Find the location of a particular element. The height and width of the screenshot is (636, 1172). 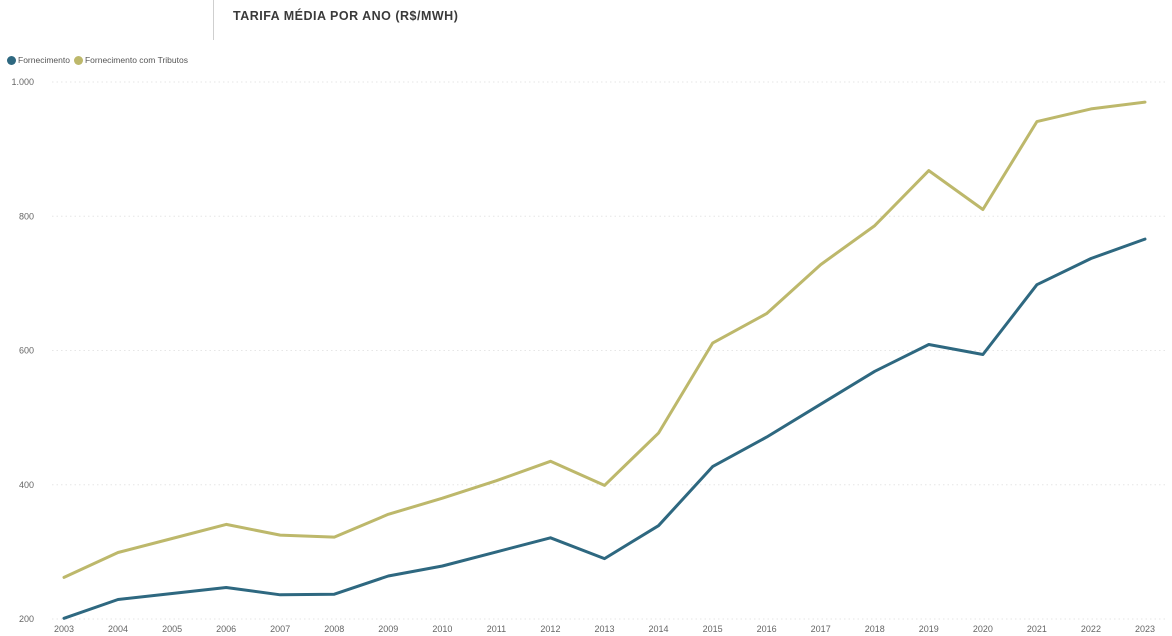

legend-item-fornecimento: Fornecimento is located at coordinates (38, 60).